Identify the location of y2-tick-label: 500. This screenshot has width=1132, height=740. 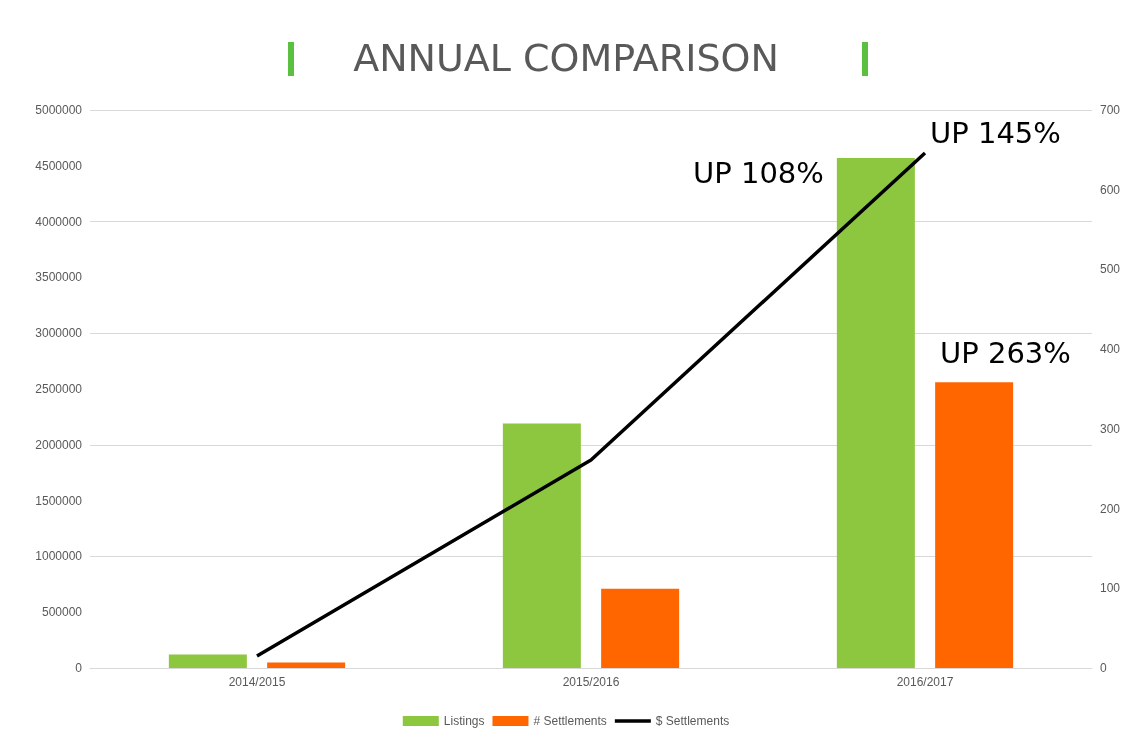
(1110, 269).